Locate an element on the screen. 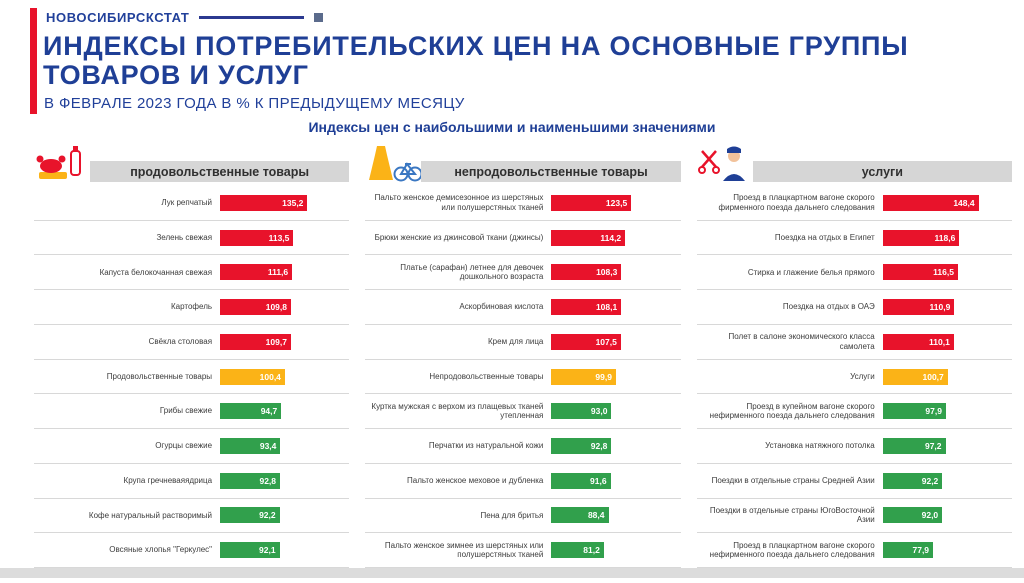 Image resolution: width=1024 pixels, height=583 pixels. nonfood-products-icon is located at coordinates (393, 163).